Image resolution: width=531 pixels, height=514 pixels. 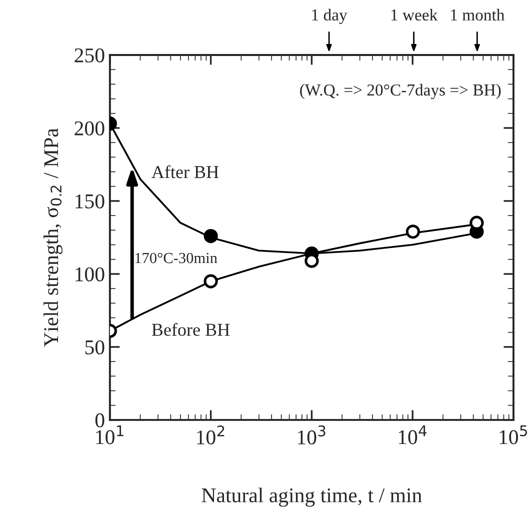 I want to click on y-tick-label: 100, so click(x=90, y=274).